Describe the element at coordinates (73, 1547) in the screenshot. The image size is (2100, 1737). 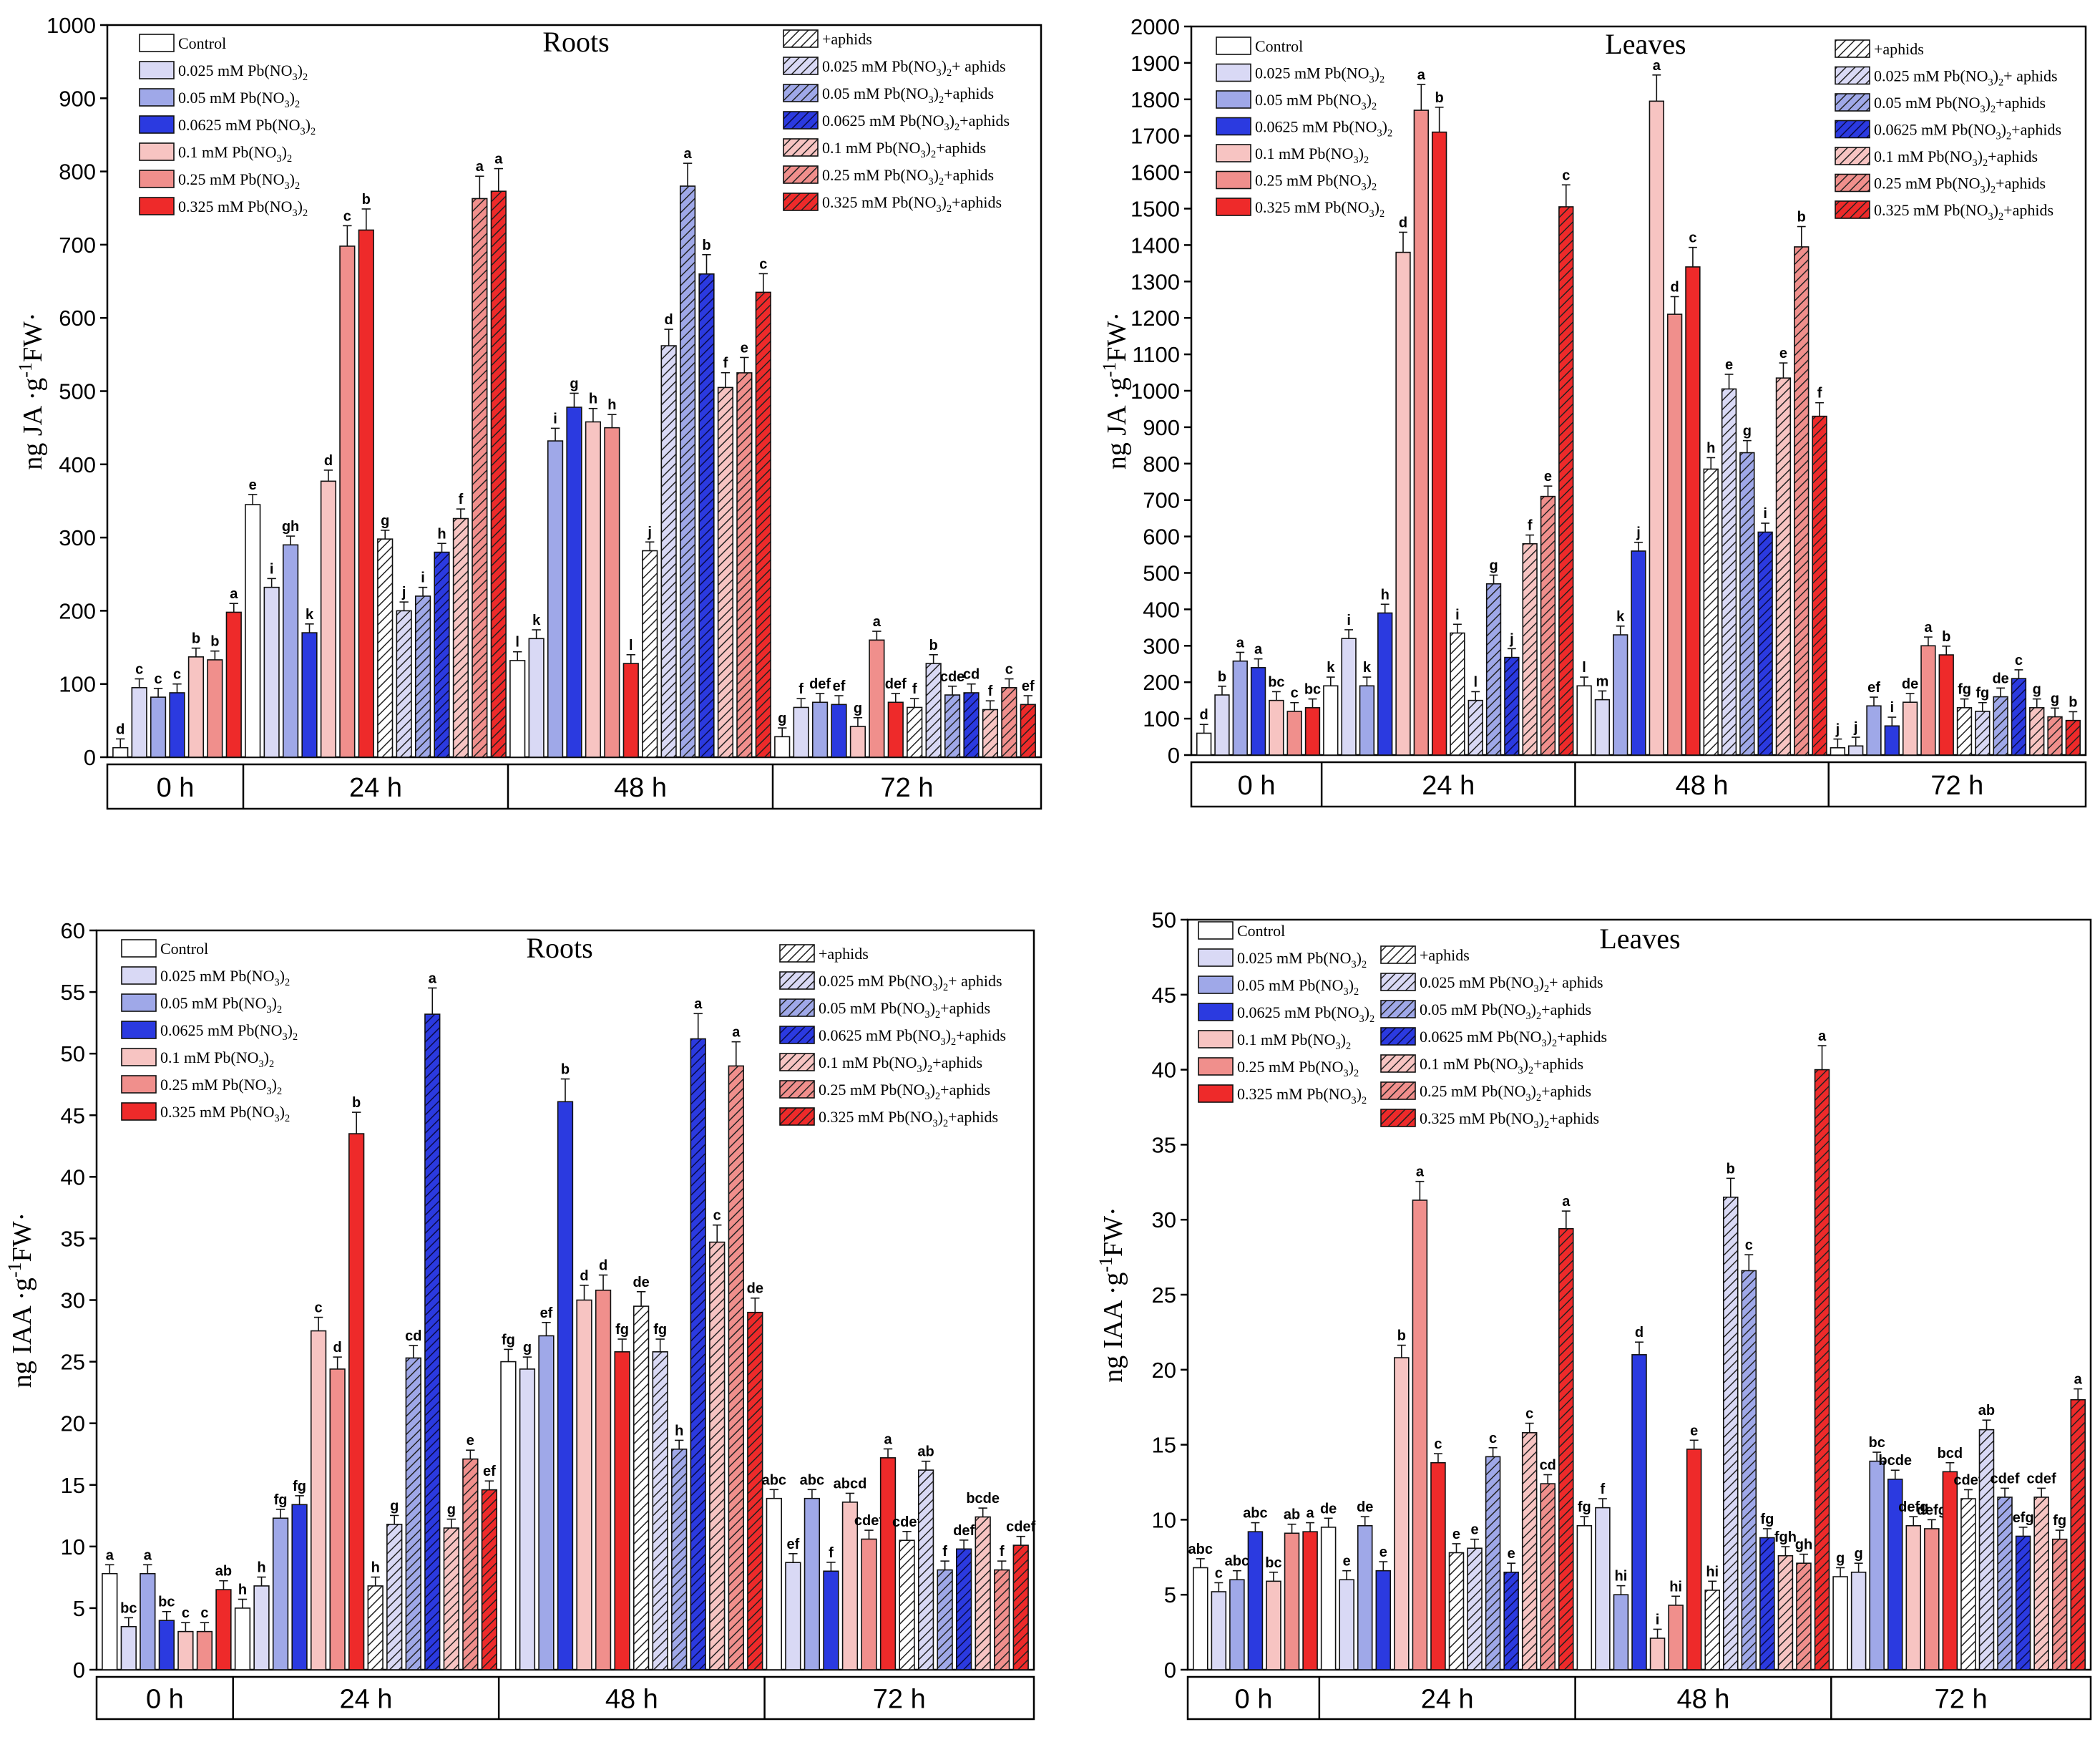
I see `y-tick-label: 10` at that location.